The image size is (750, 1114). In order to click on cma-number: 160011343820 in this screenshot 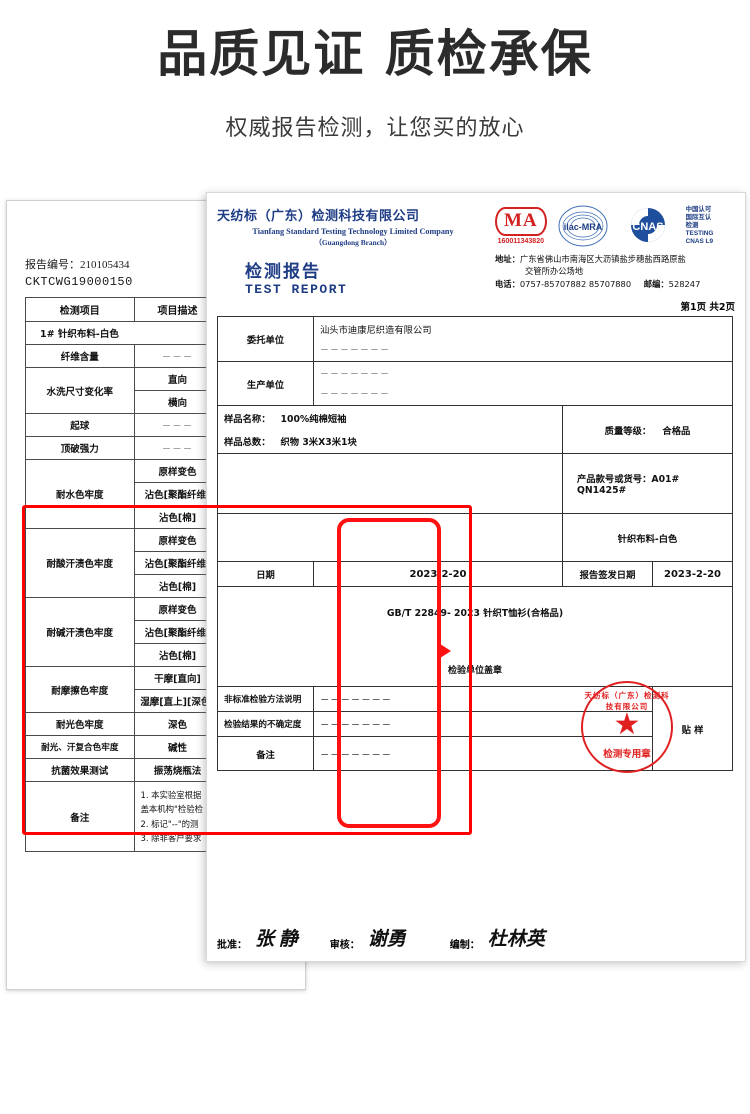, I will do `click(520, 241)`.